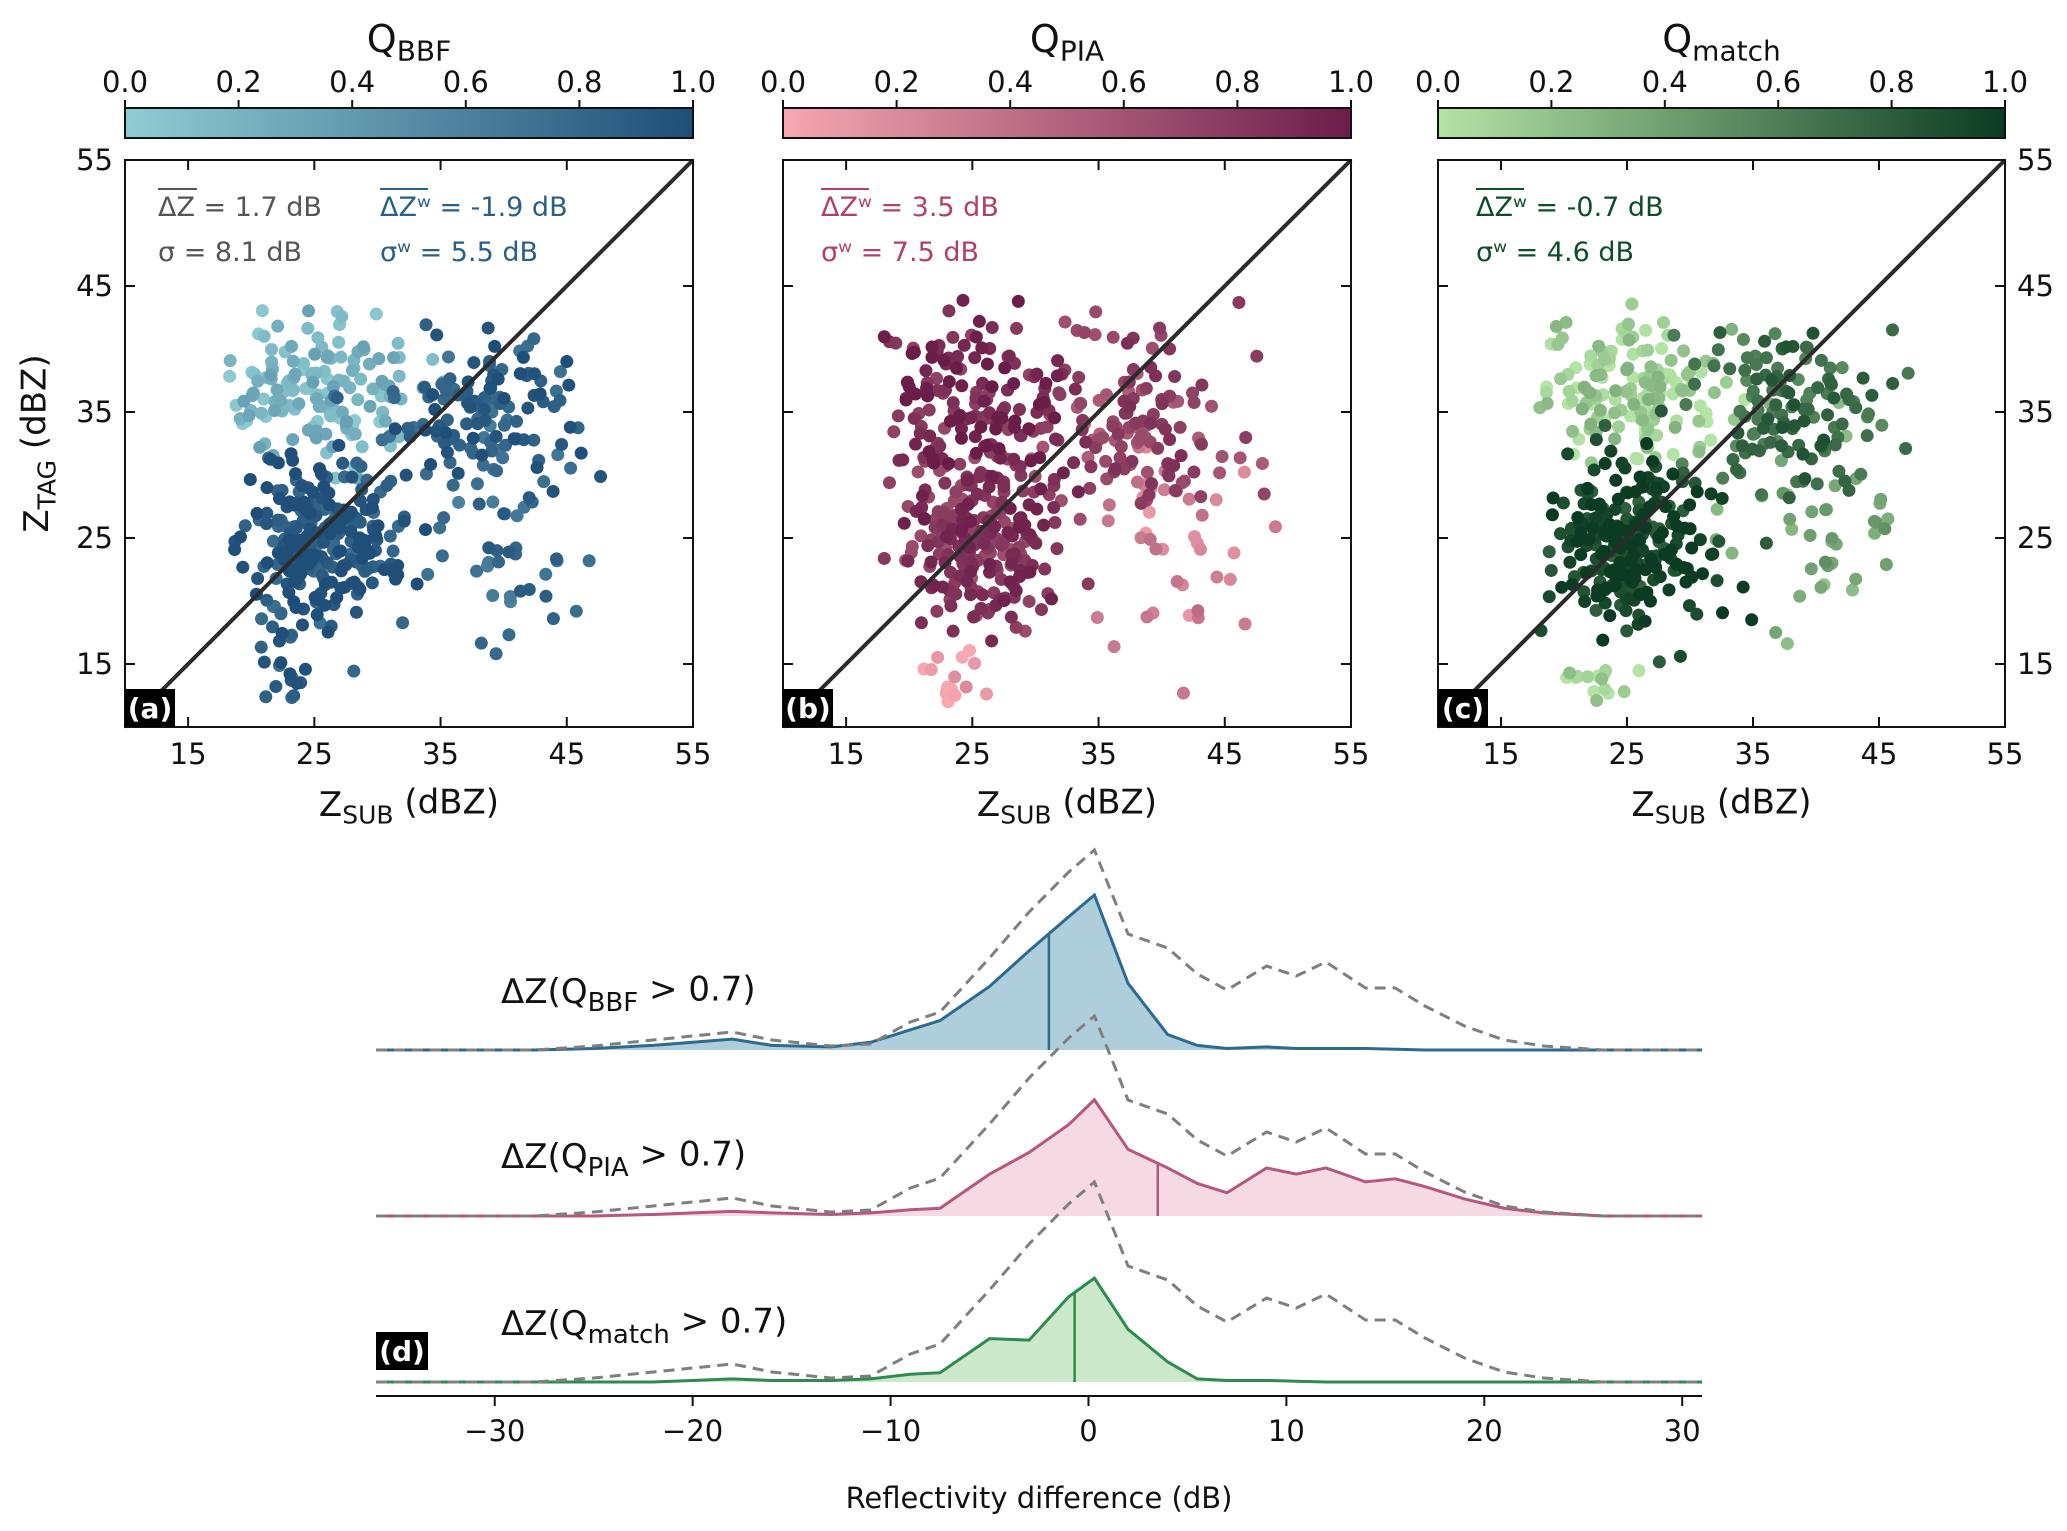  I want to click on colorbar-tick-label: 0.4, so click(1665, 82).